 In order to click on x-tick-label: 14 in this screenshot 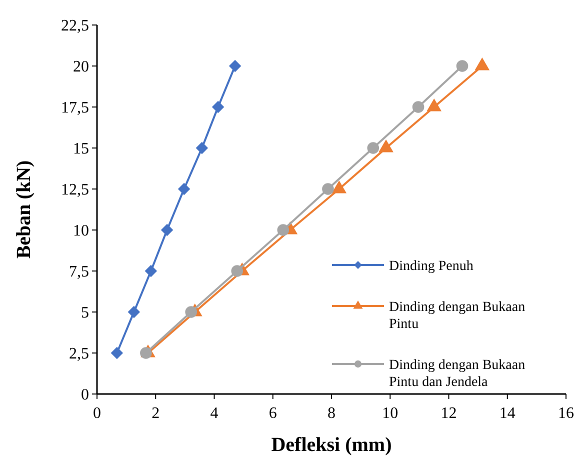, I will do `click(507, 413)`.